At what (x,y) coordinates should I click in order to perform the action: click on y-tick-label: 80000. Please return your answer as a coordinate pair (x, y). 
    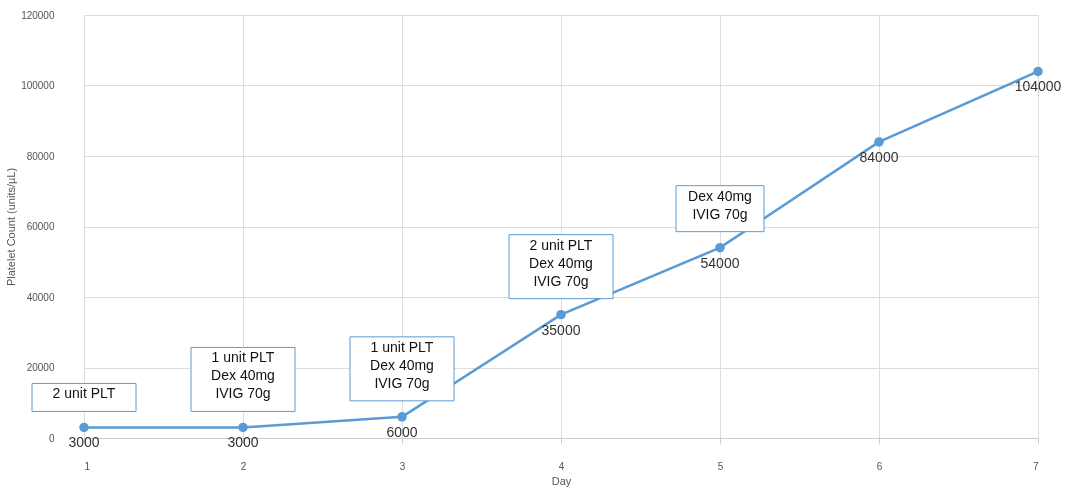
    Looking at the image, I should click on (40, 156).